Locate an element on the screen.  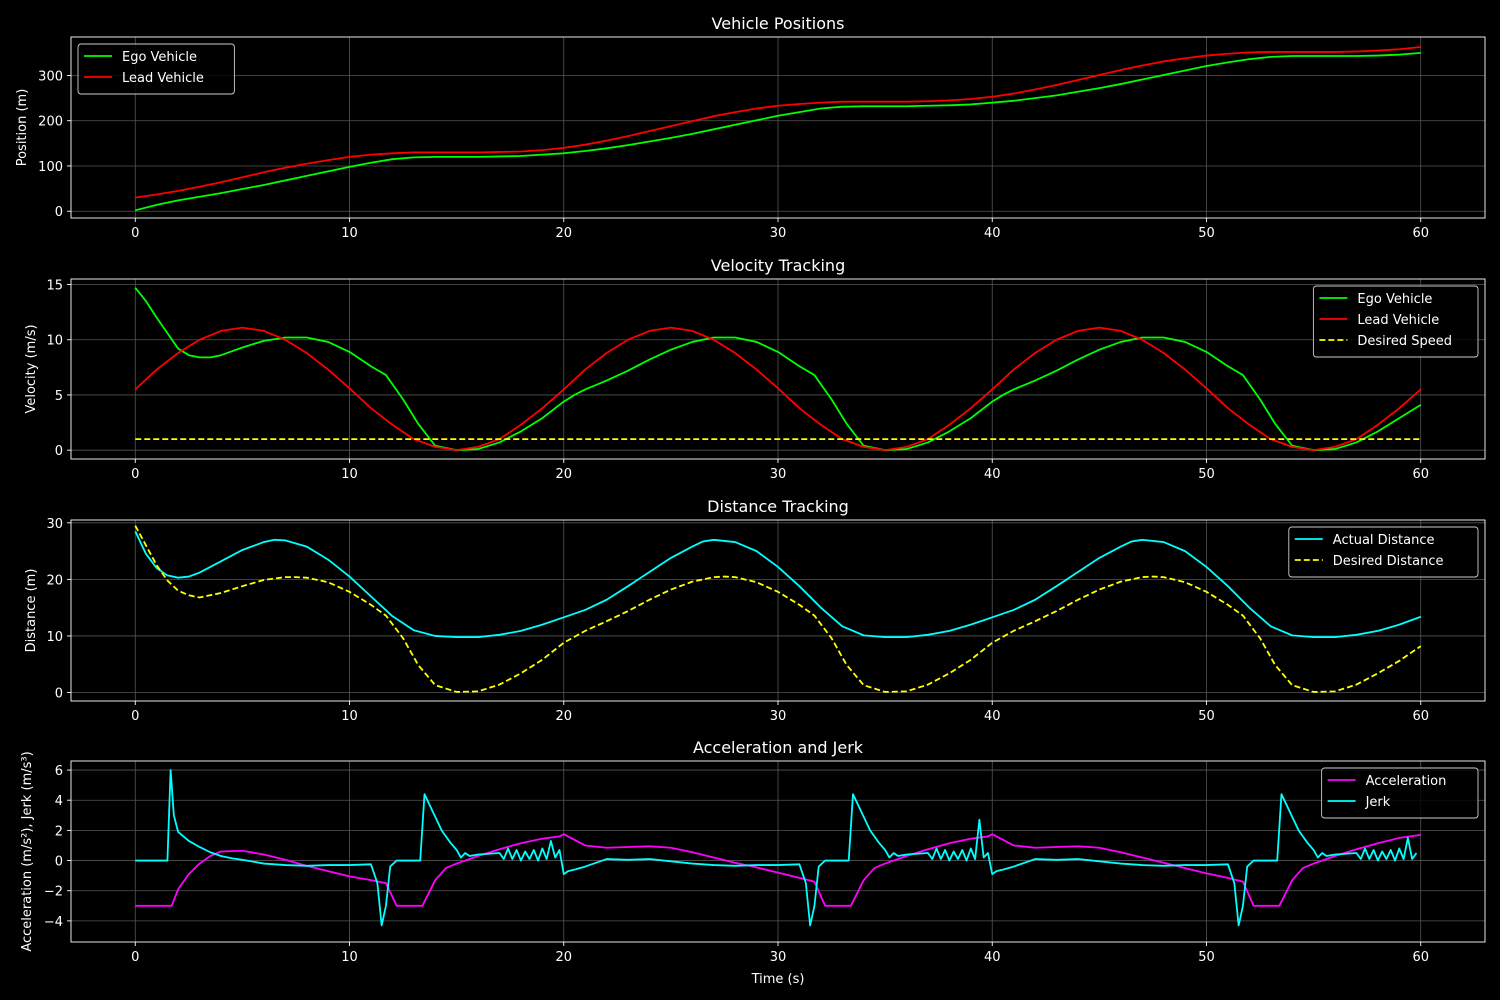
y-axis-label: Velocity (m/s) is located at coordinates (31, 368).